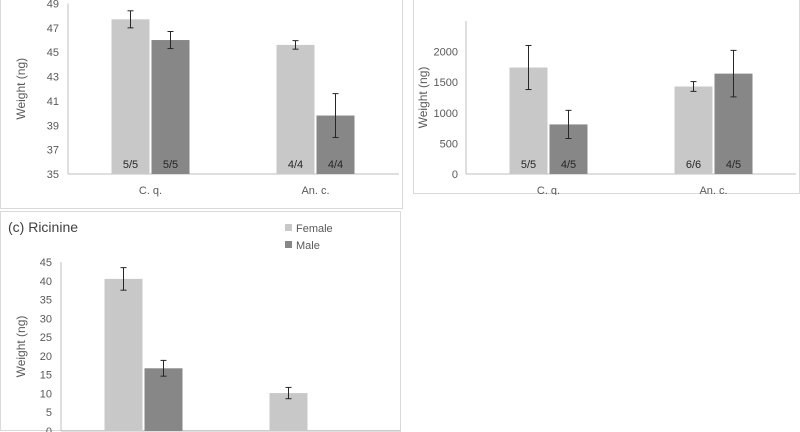 The width and height of the screenshot is (800, 432). Describe the element at coordinates (46, 376) in the screenshot. I see `y-tick-label: 15` at that location.